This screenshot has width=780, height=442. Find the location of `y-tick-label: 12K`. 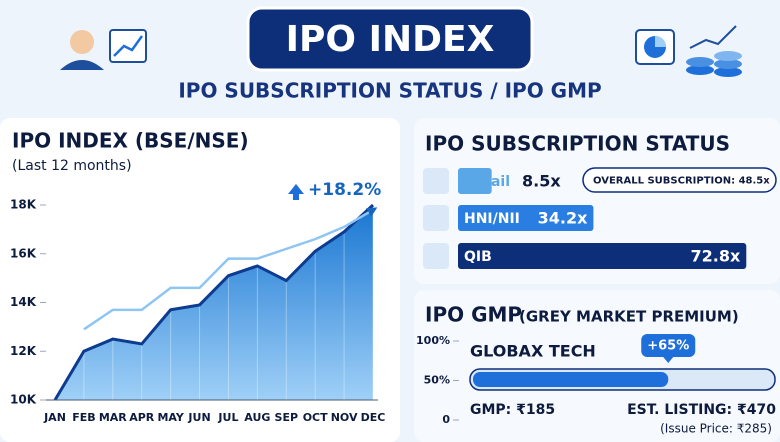

y-tick-label: 12K is located at coordinates (23, 351).